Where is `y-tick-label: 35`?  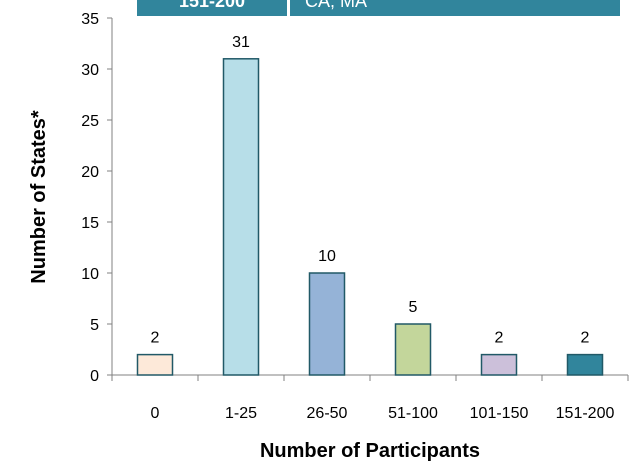 y-tick-label: 35 is located at coordinates (90, 19).